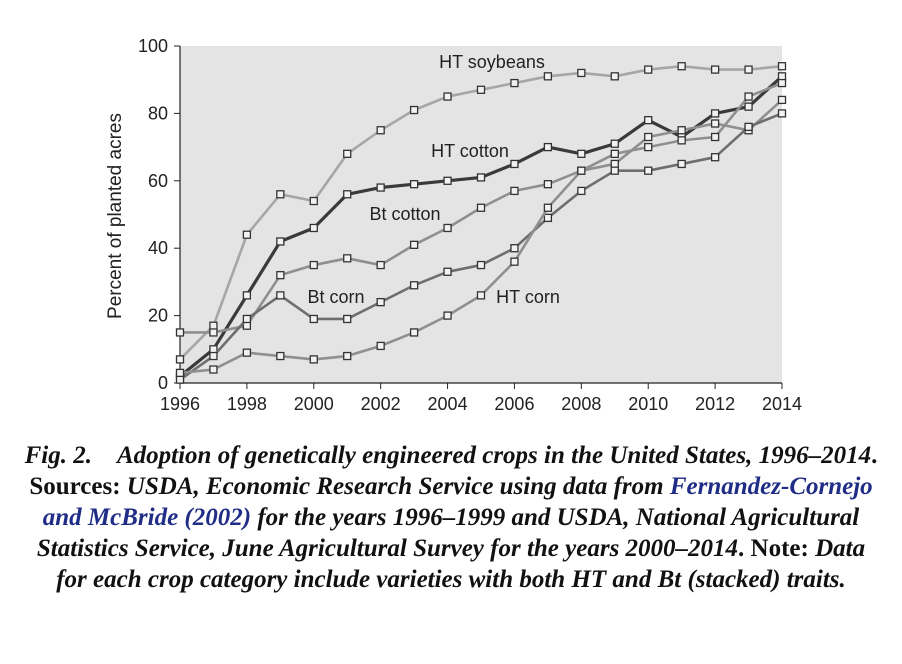 This screenshot has height=664, width=902. What do you see at coordinates (153, 46) in the screenshot?
I see `y-tick-label: 100` at bounding box center [153, 46].